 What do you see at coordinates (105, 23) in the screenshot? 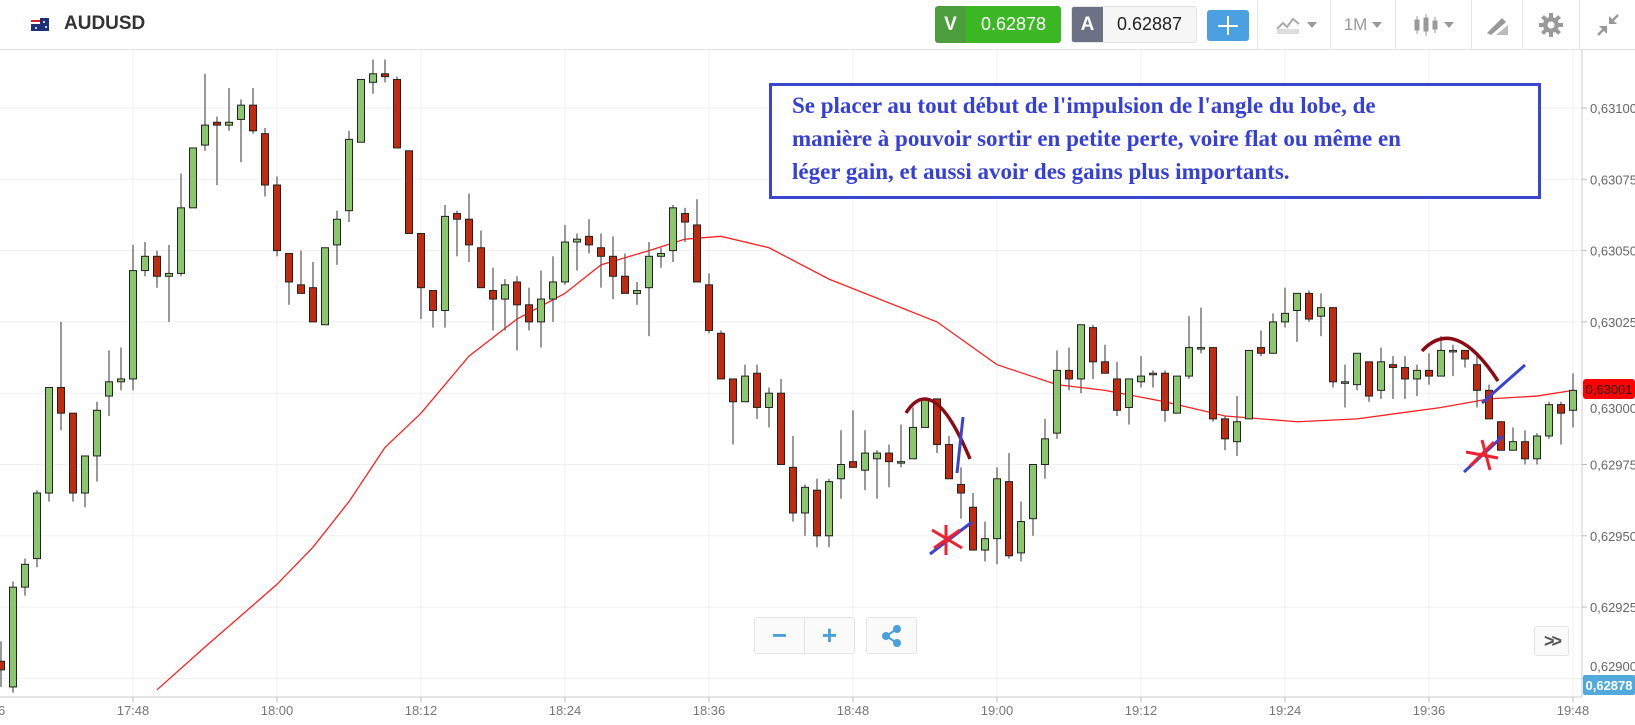
I see `symbol-name: AUDUSD` at bounding box center [105, 23].